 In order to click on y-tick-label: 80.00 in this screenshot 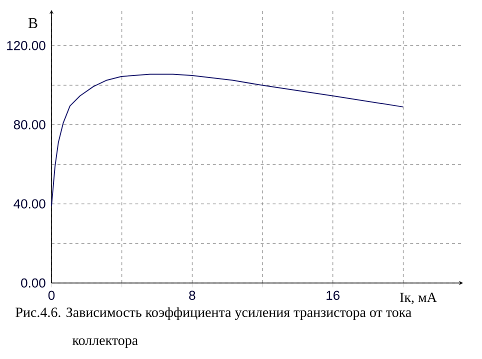, I will do `click(30, 125)`.